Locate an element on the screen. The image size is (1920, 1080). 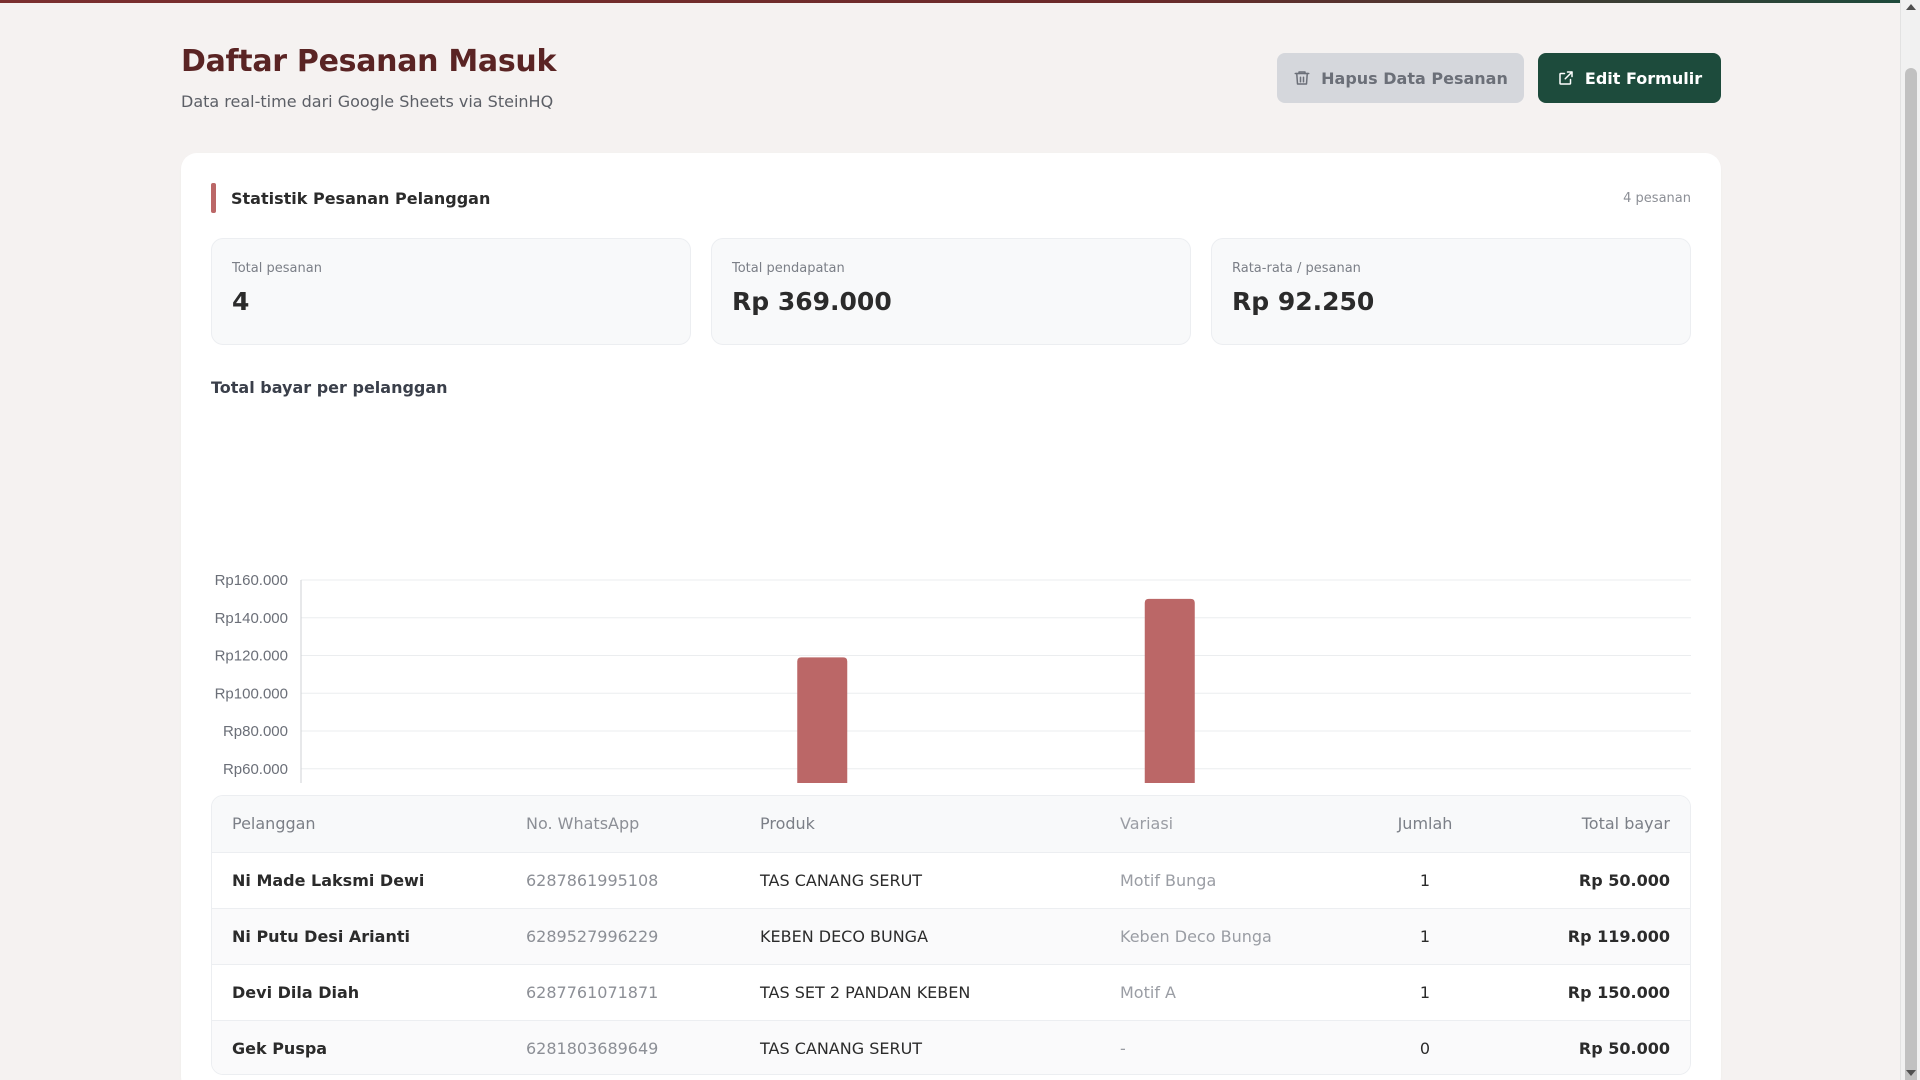
cell-whatsapp: 6281803689649 is located at coordinates (592, 1048).